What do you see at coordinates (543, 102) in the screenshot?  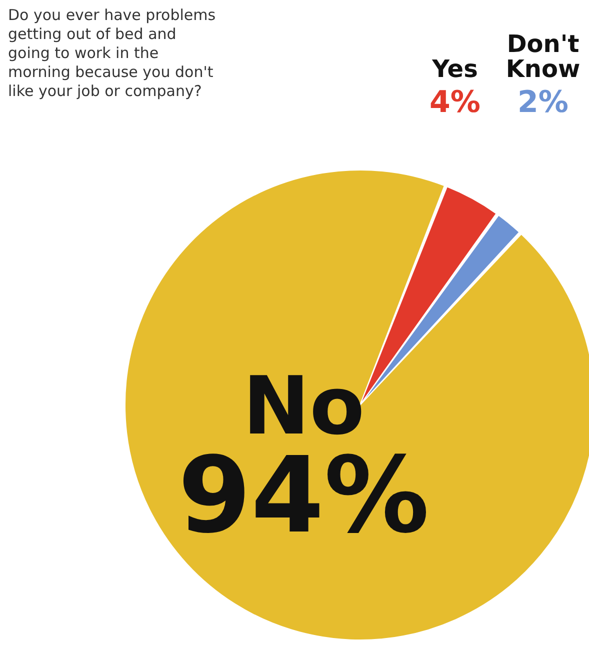 I see `data-label: 2%` at bounding box center [543, 102].